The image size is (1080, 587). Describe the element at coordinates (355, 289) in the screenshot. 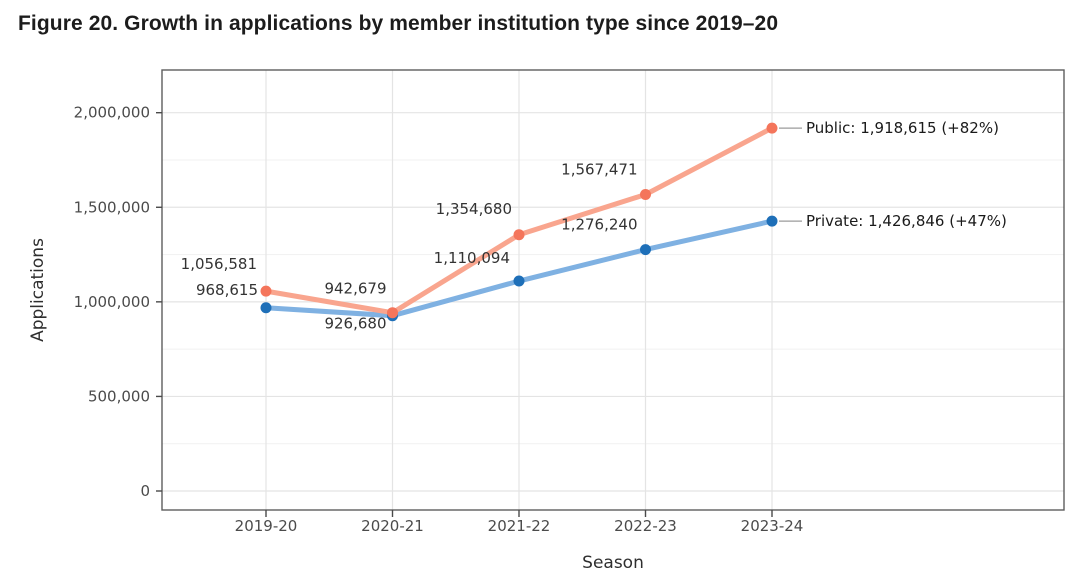

I see `public-data-label: 942,679` at that location.